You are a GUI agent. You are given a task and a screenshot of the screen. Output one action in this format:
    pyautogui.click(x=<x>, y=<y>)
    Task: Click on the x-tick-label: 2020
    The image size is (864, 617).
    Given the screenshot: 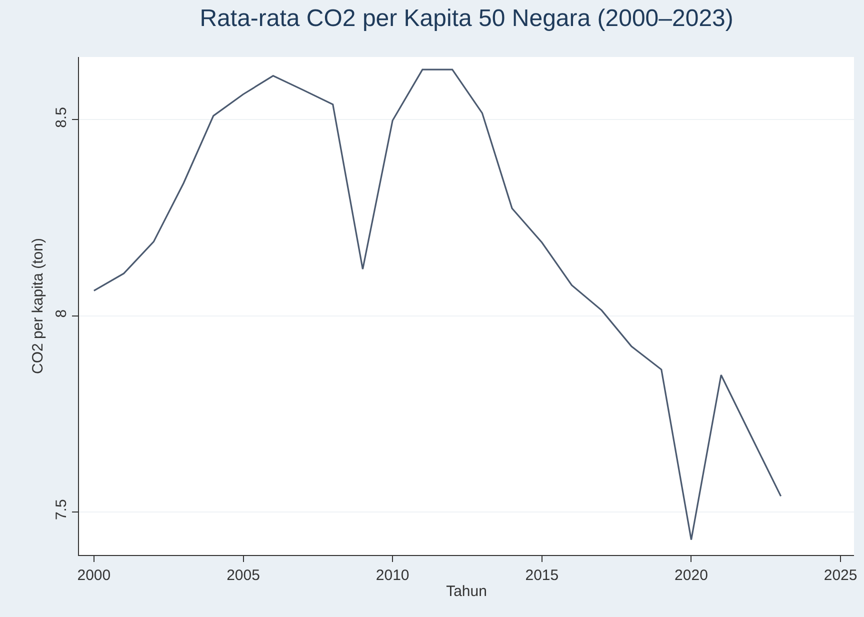 What is the action you would take?
    pyautogui.click(x=691, y=575)
    